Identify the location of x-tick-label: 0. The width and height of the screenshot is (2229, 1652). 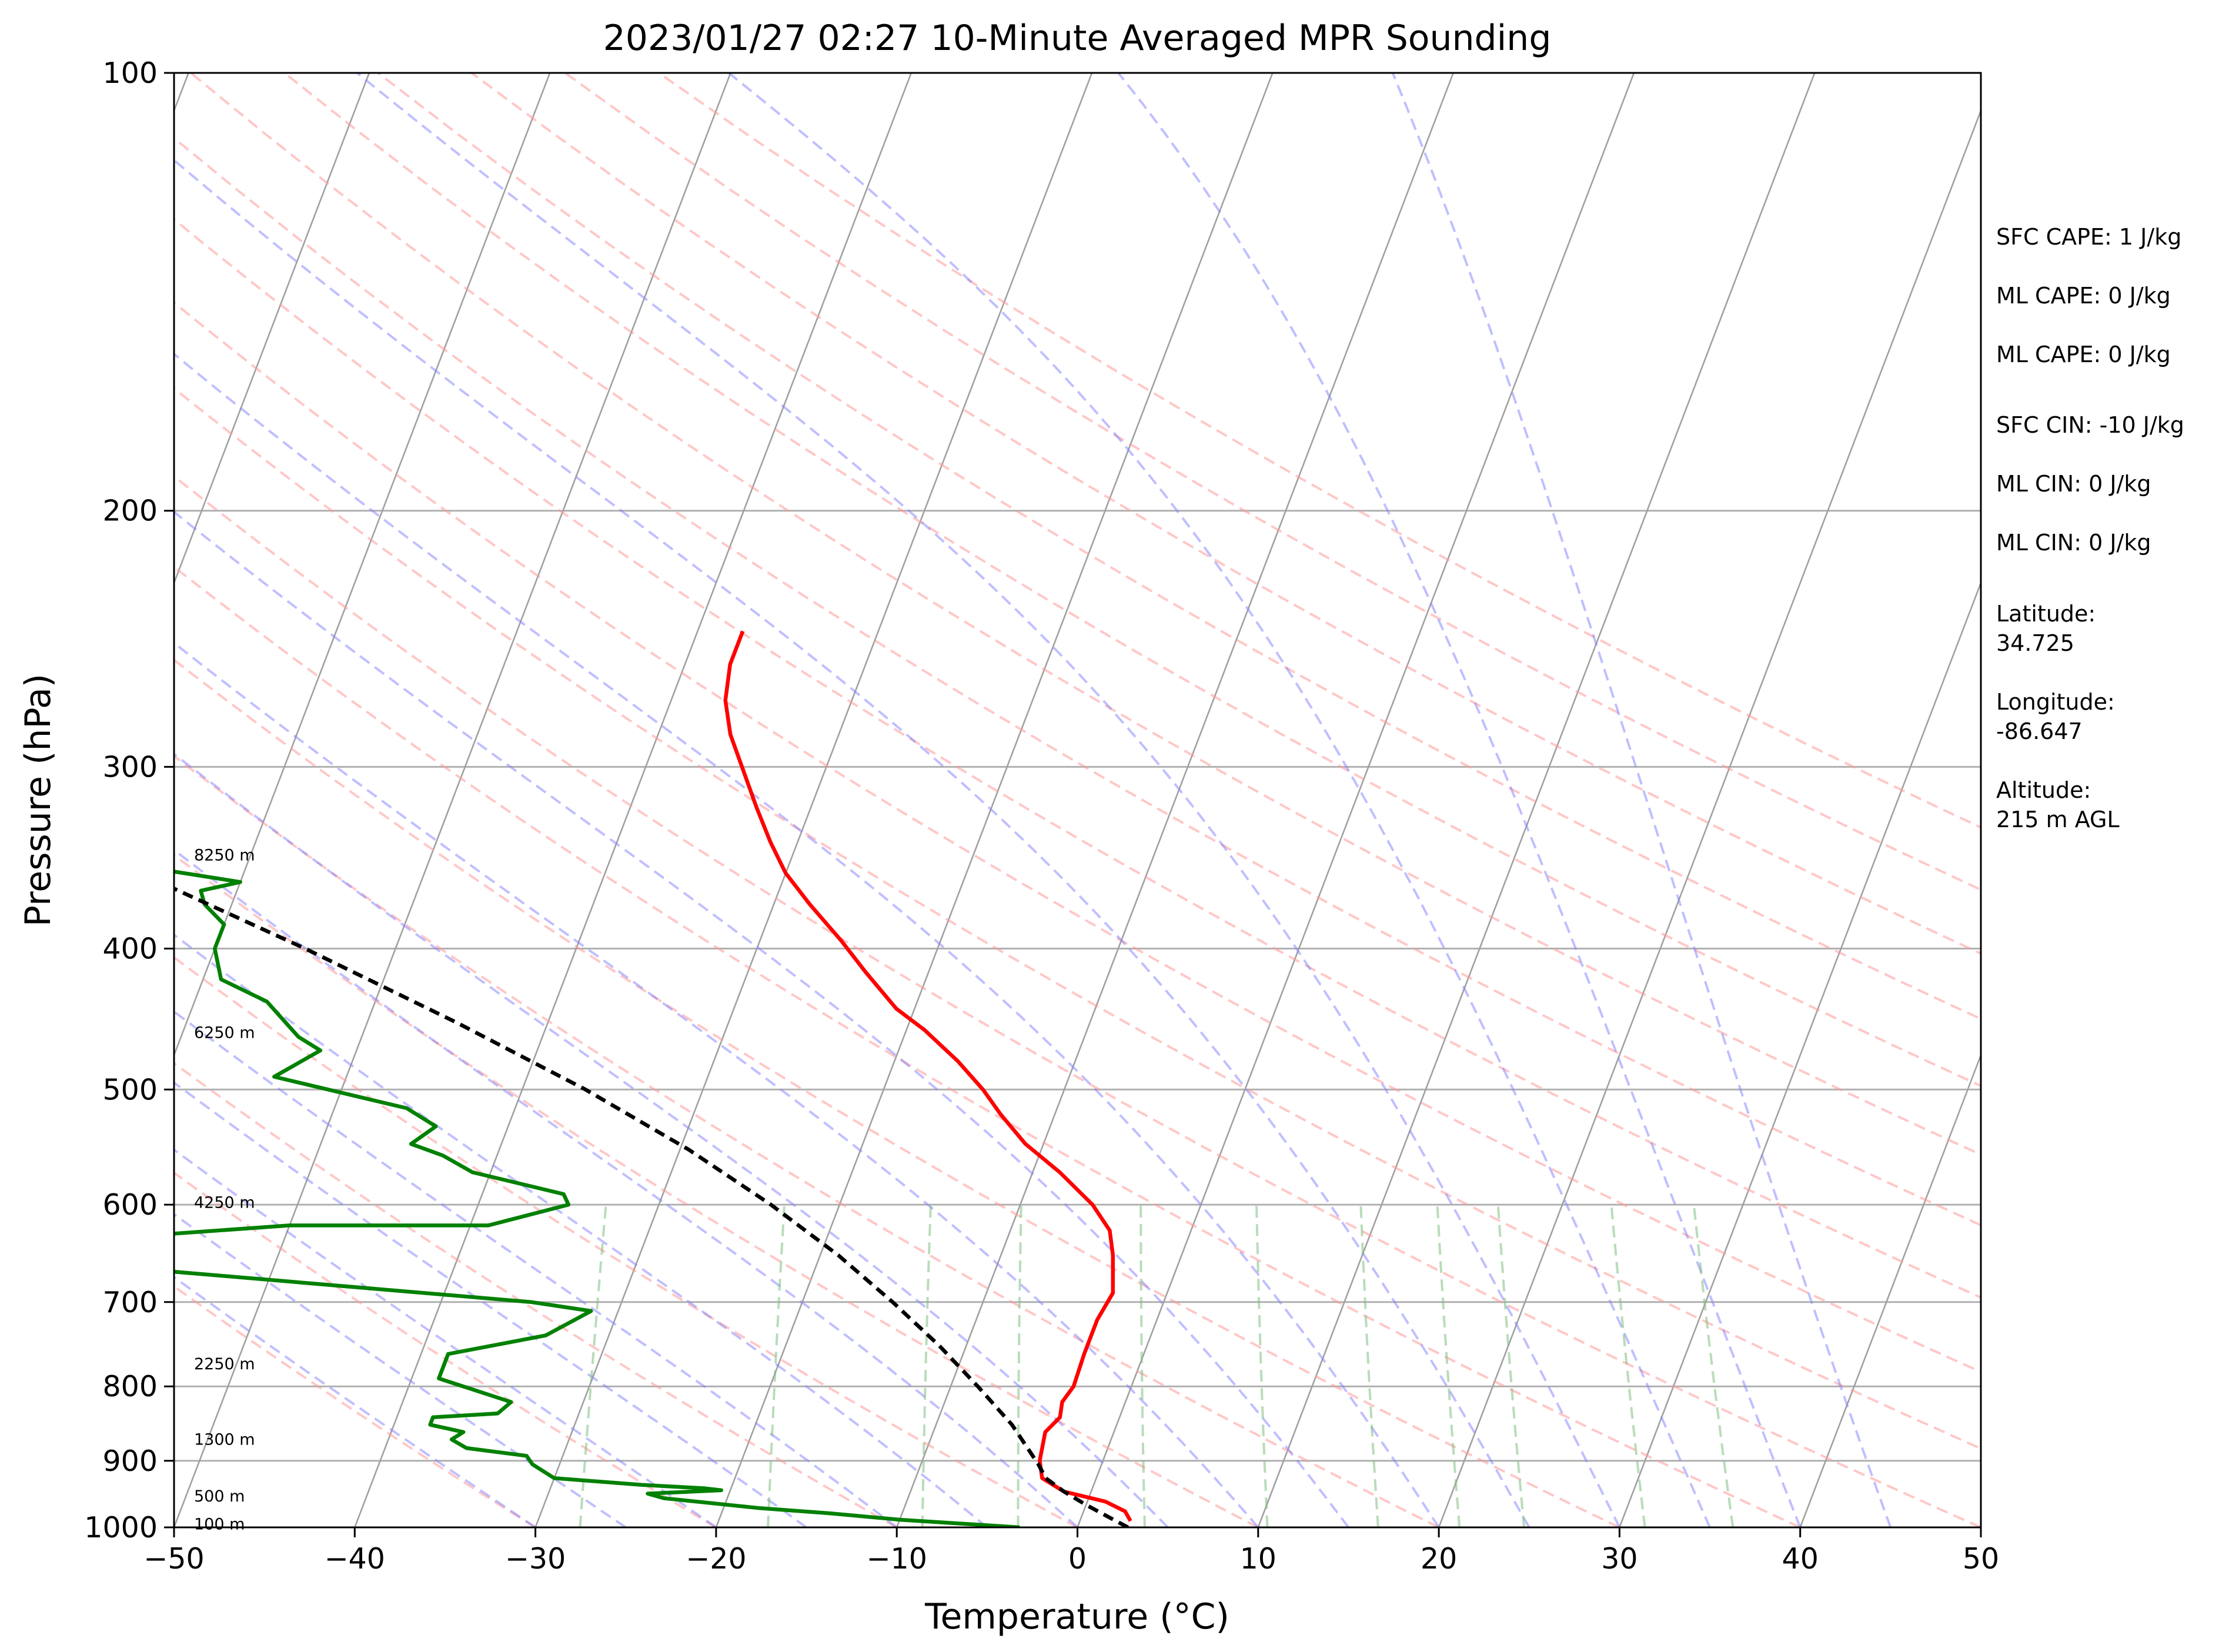
(1077, 1559).